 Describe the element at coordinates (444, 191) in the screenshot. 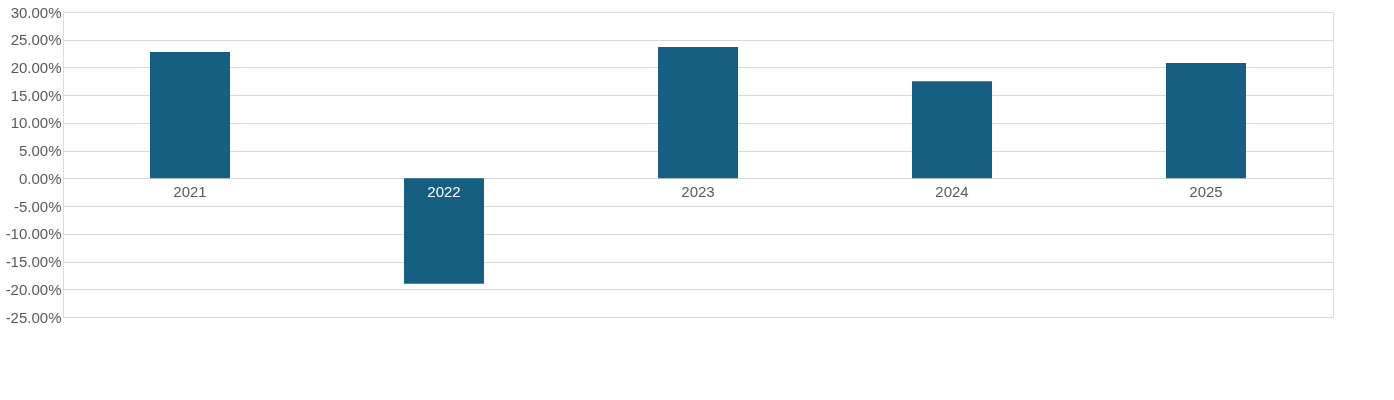

I see `x-tick-label: 2022` at that location.